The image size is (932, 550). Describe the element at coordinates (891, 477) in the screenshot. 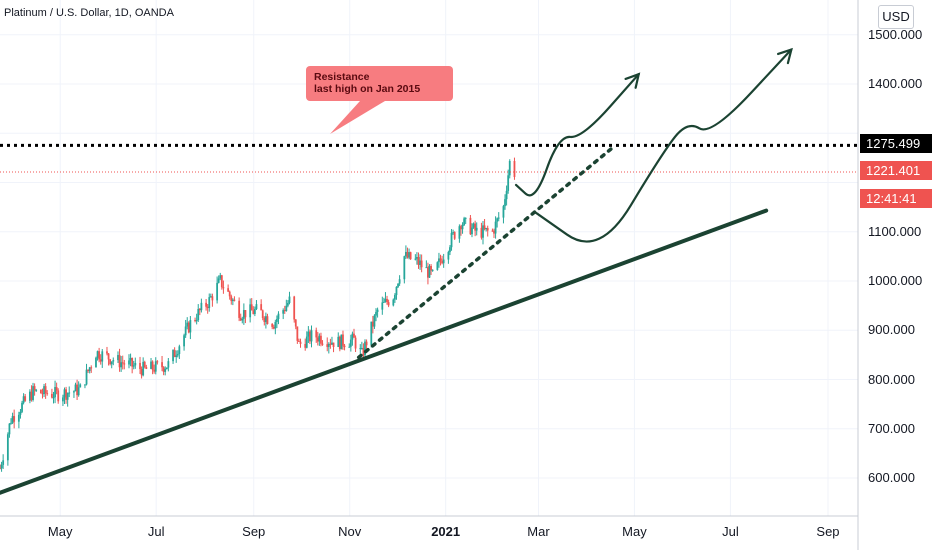

I see `y-tick-label: 600.000` at that location.